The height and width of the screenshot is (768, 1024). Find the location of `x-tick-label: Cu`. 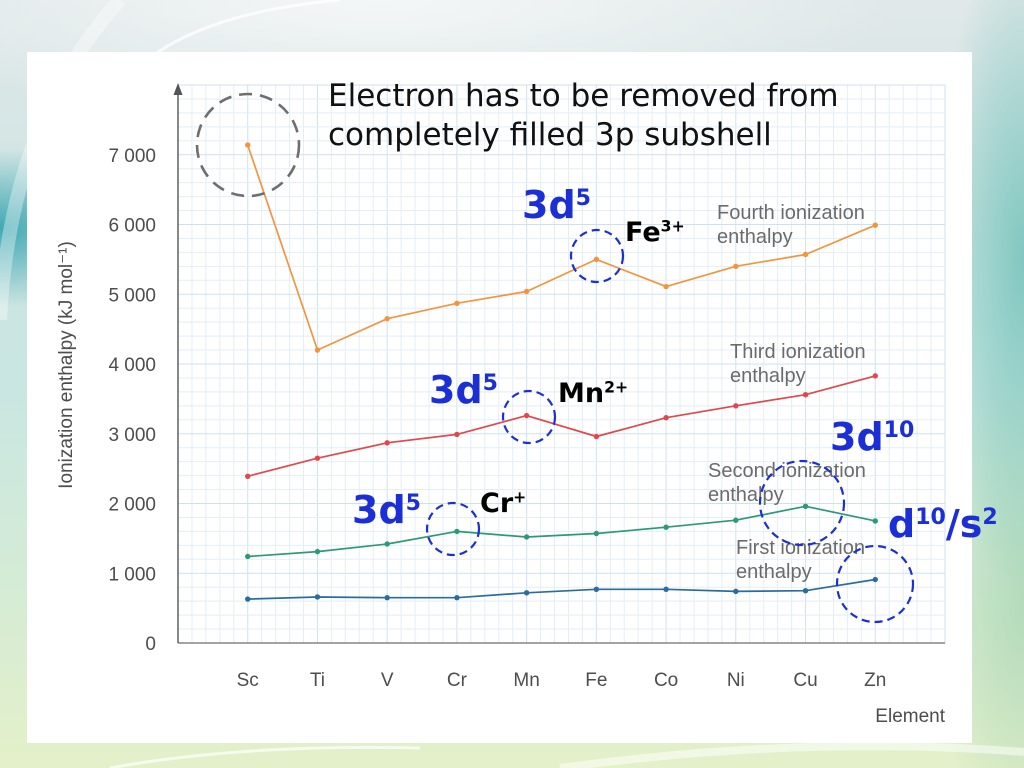

x-tick-label: Cu is located at coordinates (805, 680).